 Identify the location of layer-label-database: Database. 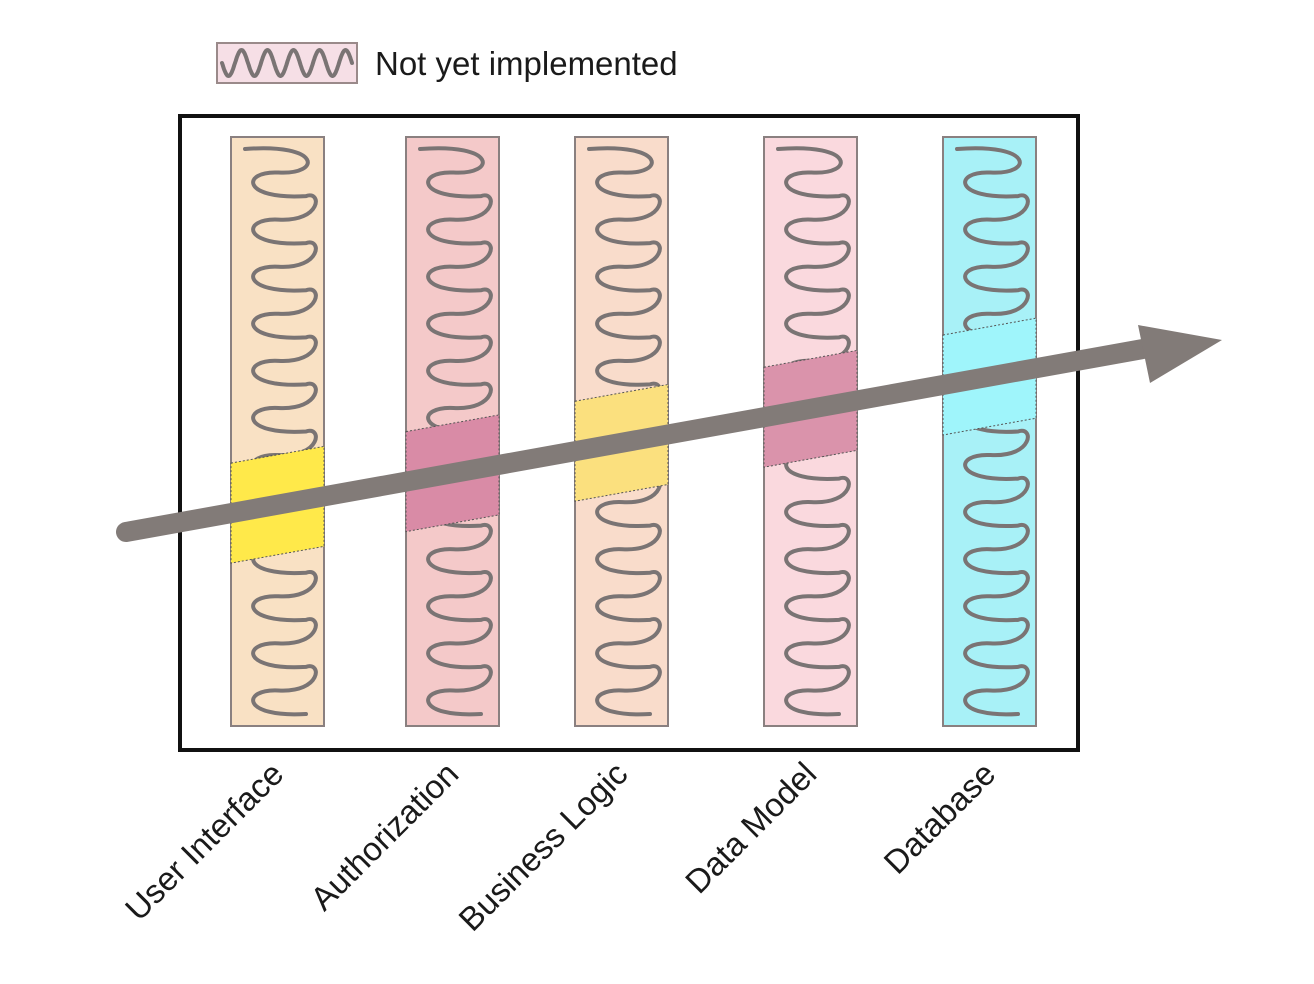
(939, 818).